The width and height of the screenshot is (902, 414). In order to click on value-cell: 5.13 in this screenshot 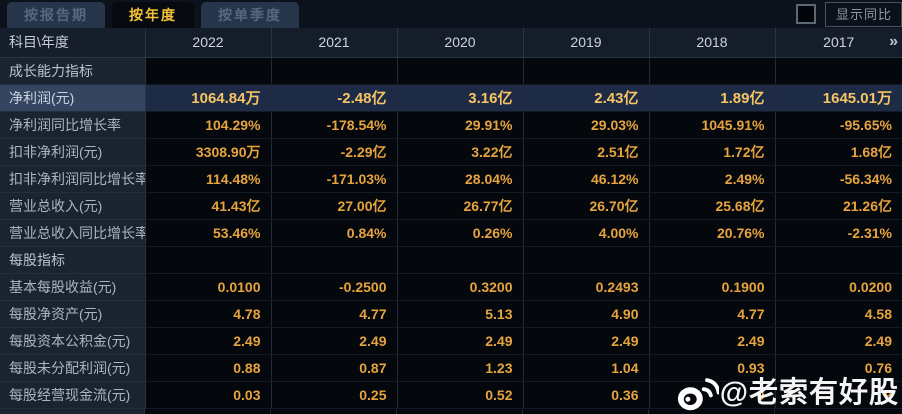, I will do `click(460, 314)`.